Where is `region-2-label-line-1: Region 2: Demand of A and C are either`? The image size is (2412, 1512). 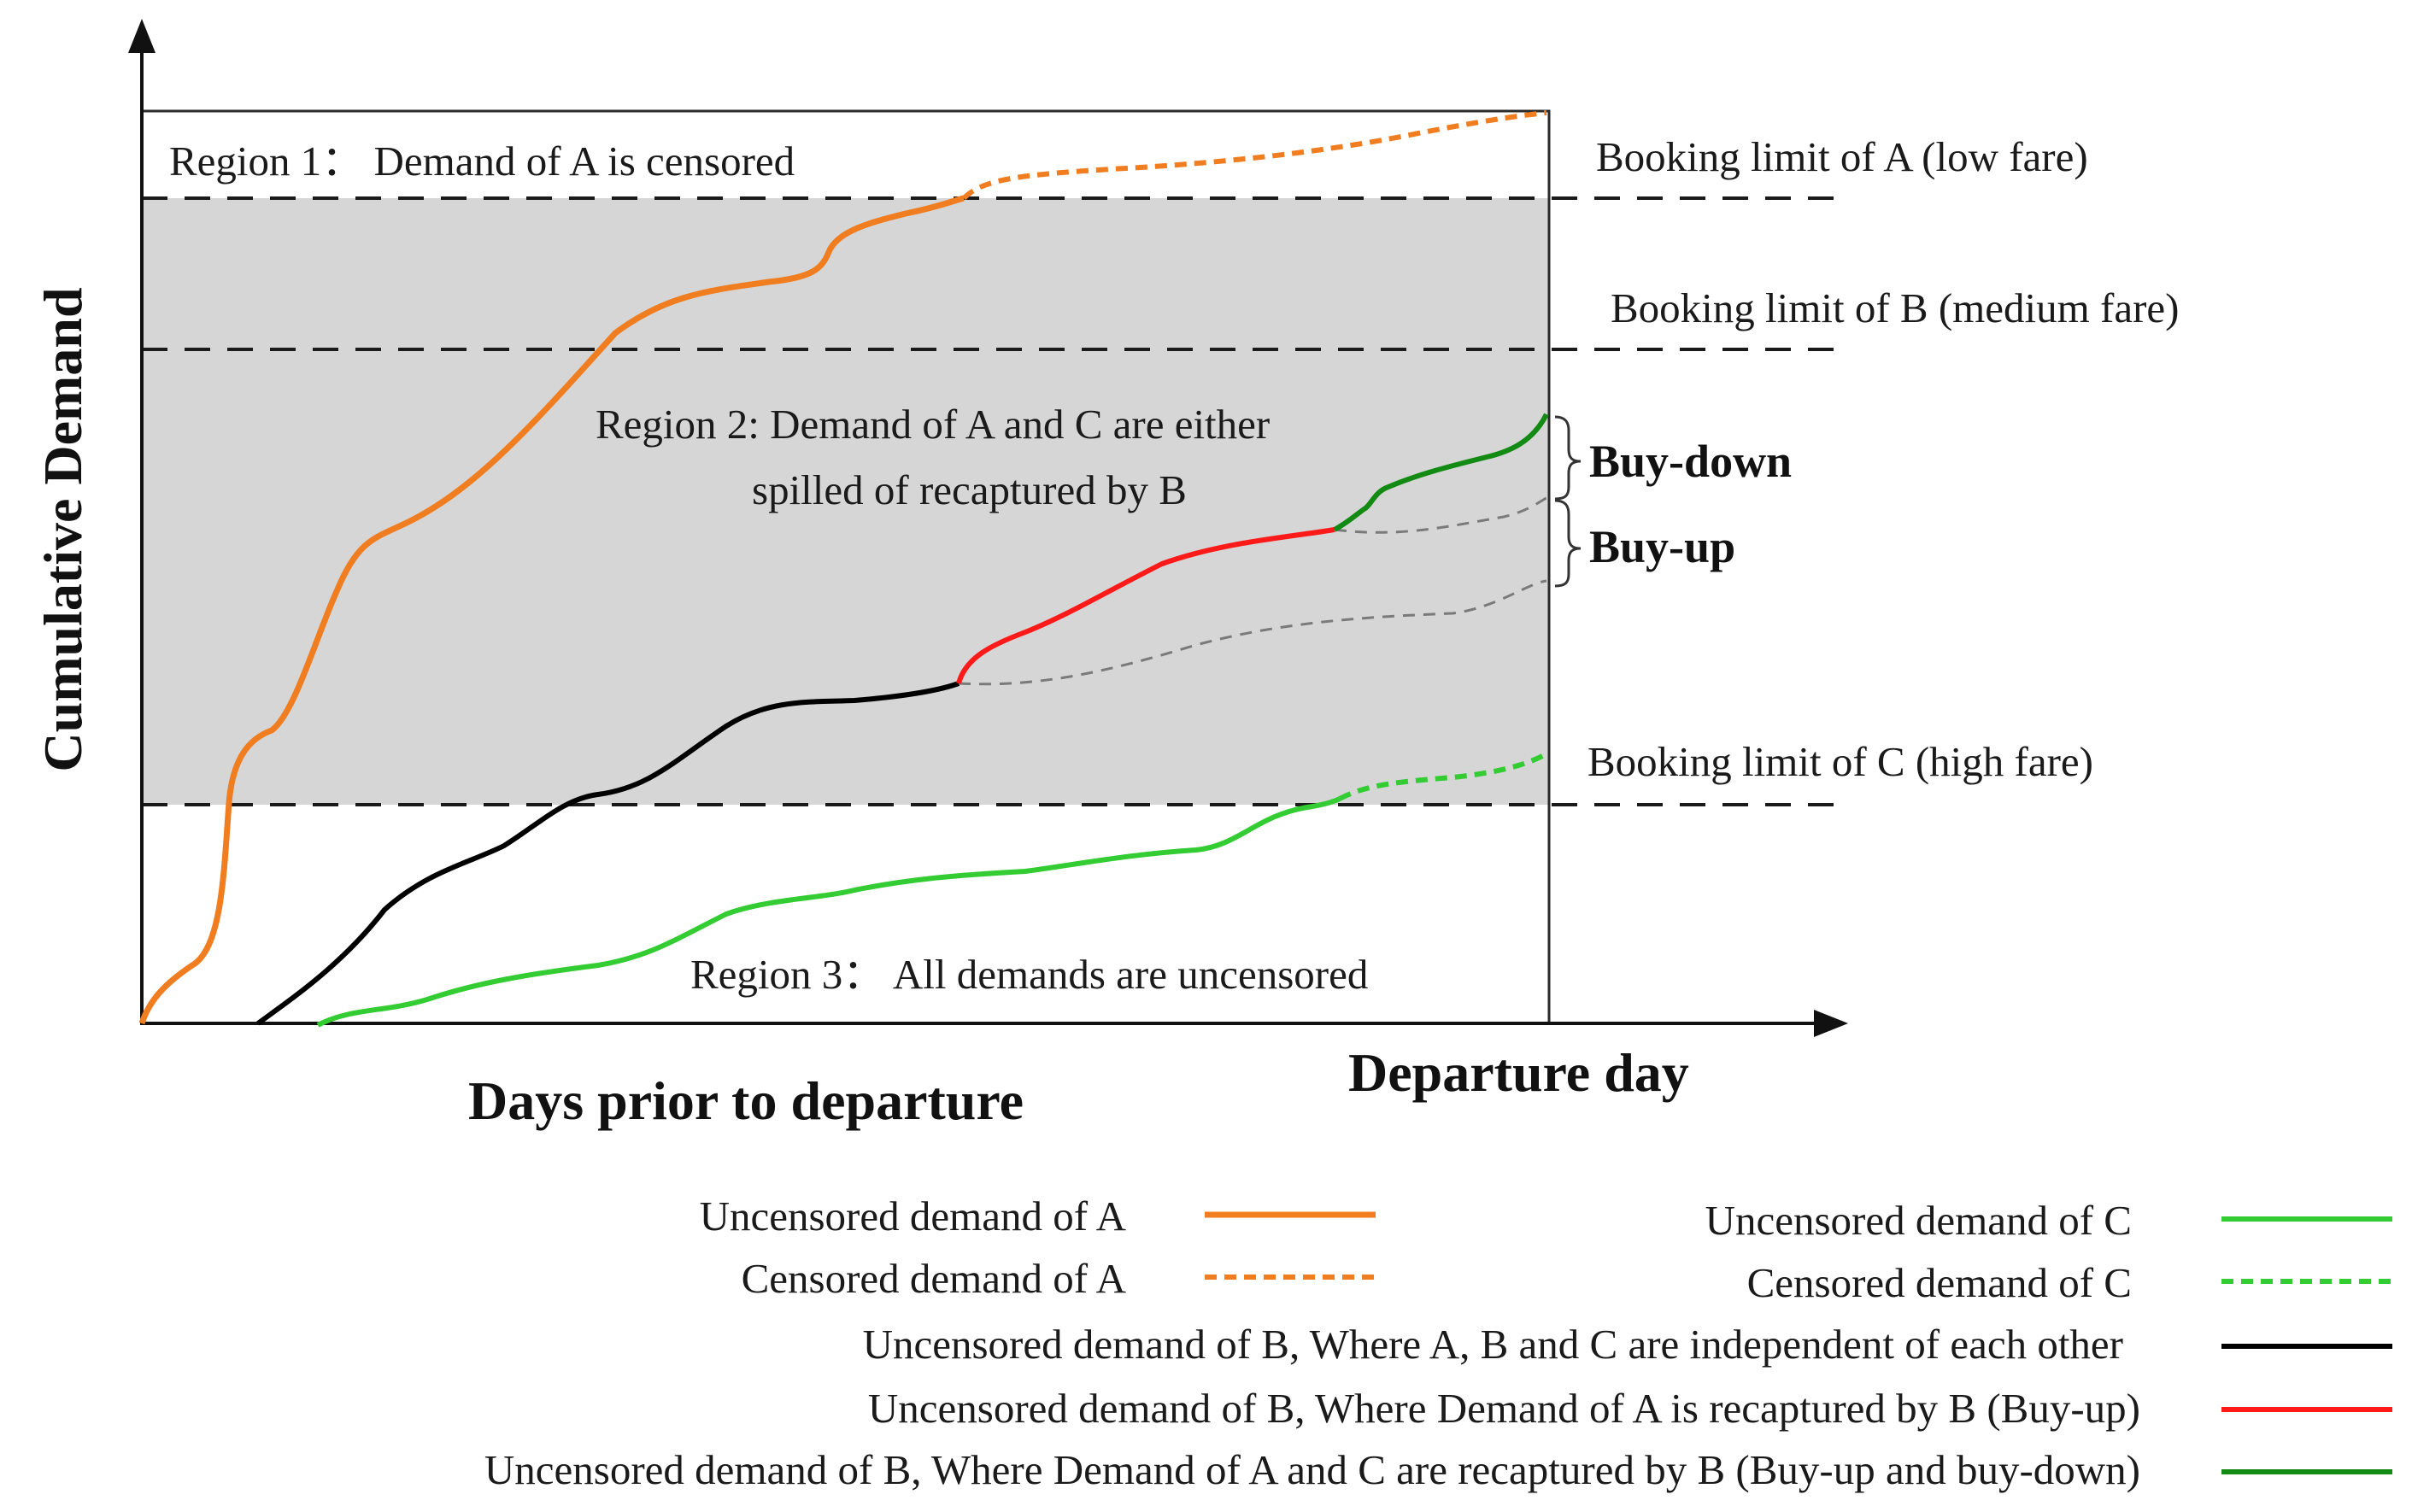 region-2-label-line-1: Region 2: Demand of A and C are either is located at coordinates (933, 424).